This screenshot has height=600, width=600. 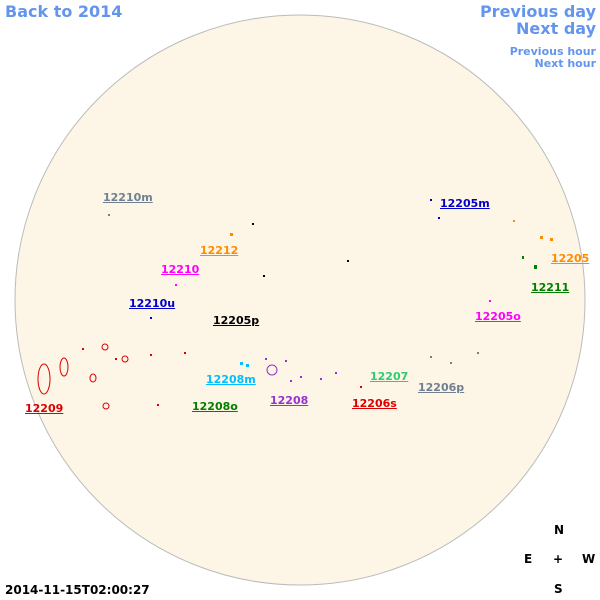 I want to click on compass-west: W, so click(x=589, y=559).